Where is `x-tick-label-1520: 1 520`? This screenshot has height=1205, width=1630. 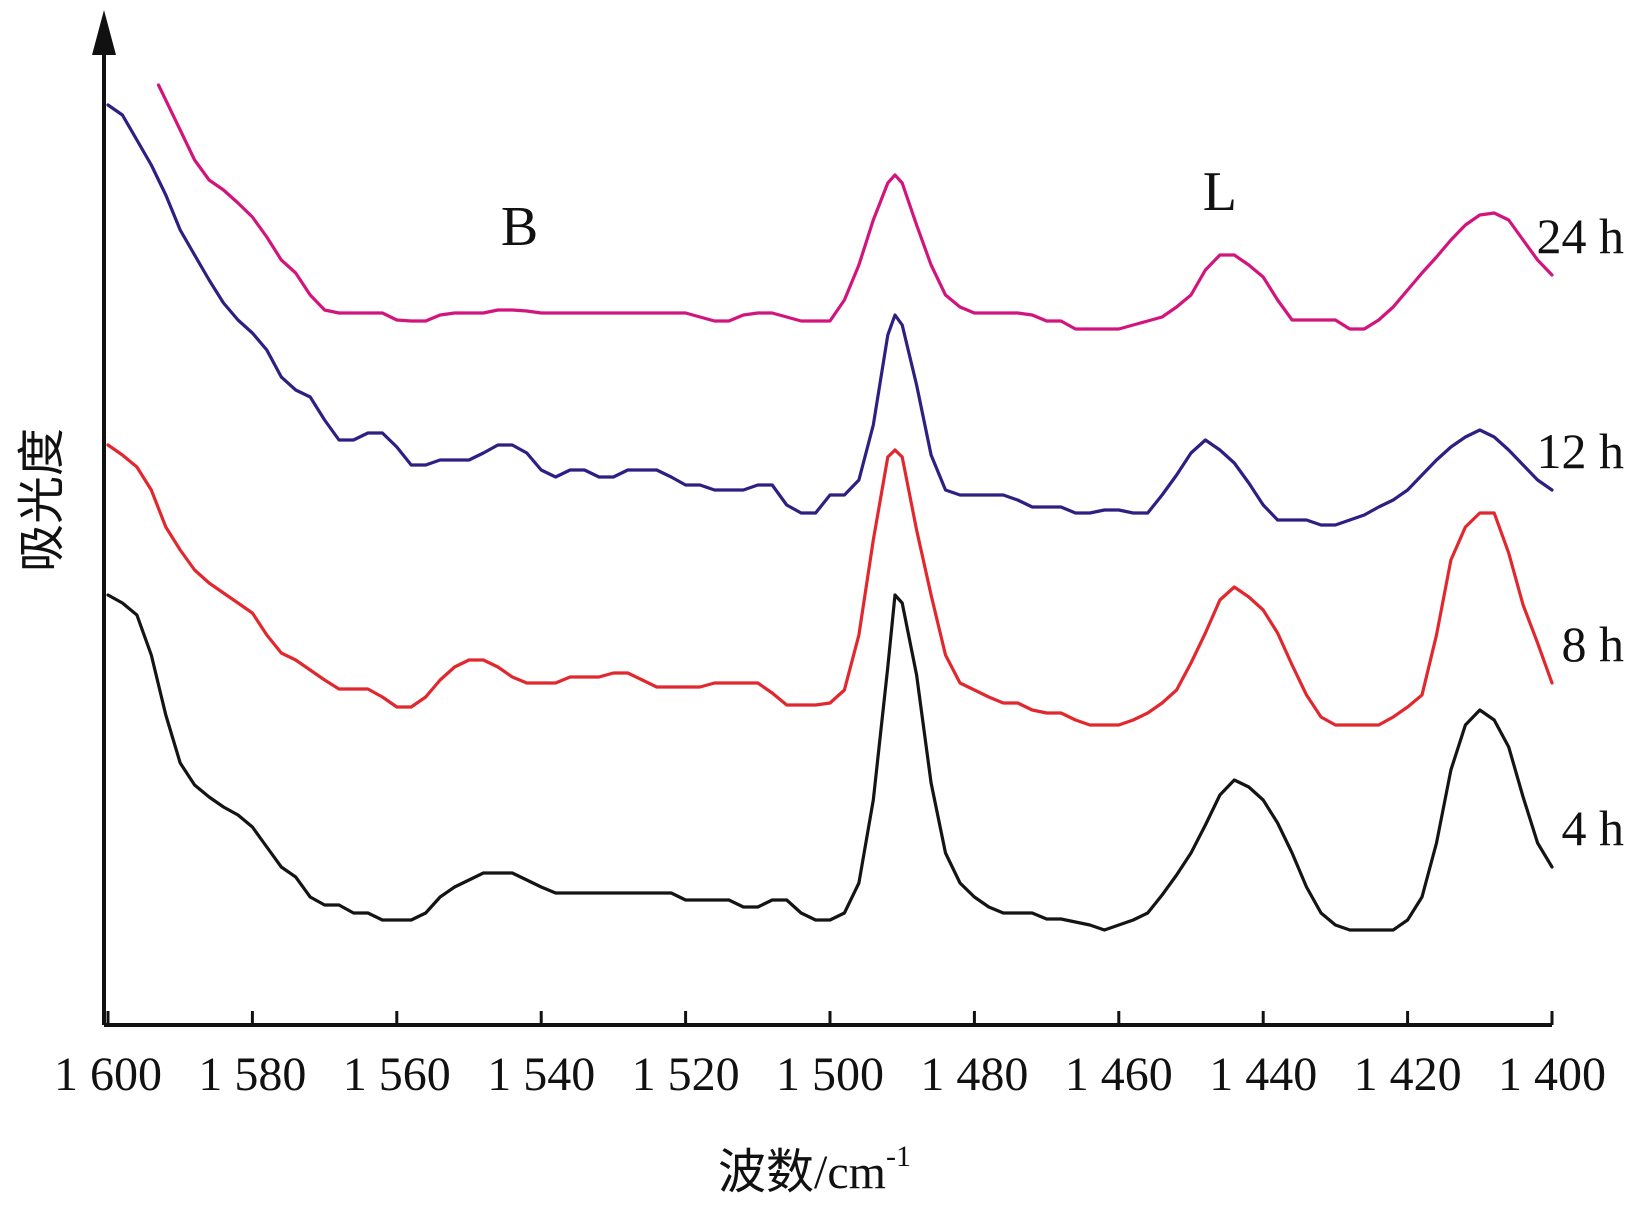
x-tick-label-1520: 1 520 is located at coordinates (686, 1074).